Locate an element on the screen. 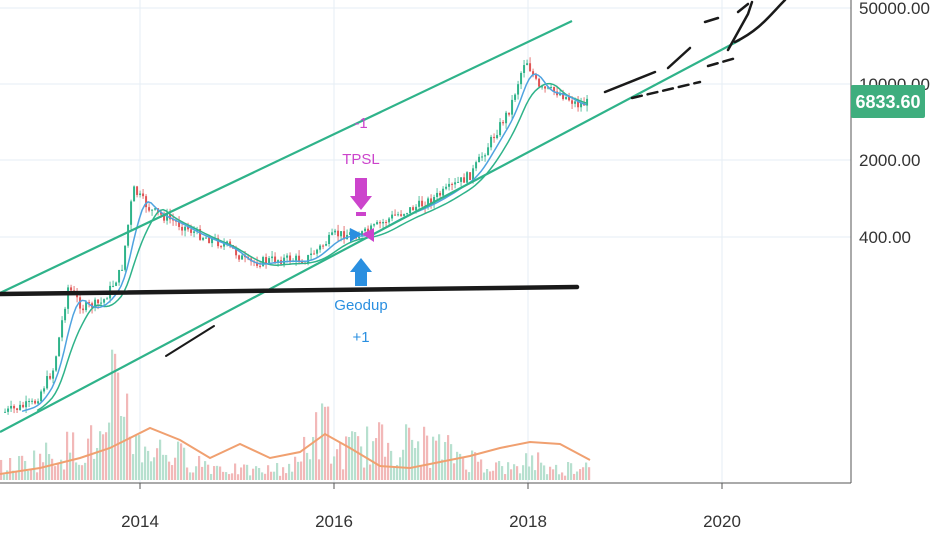 Image resolution: width=932 pixels, height=550 pixels. x-tick-label: 2020 is located at coordinates (722, 521).